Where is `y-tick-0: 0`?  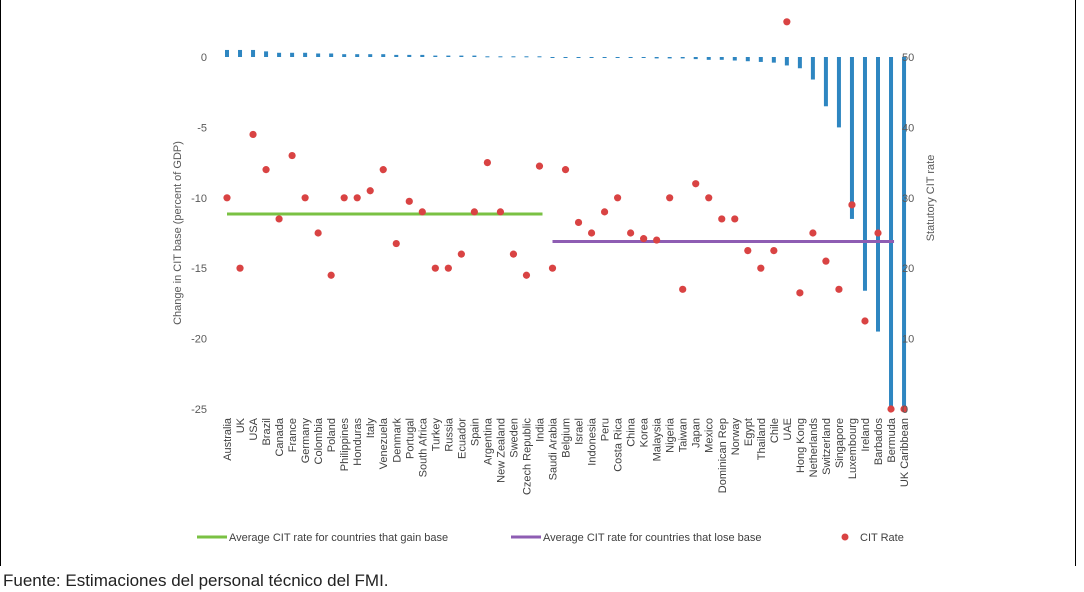 y-tick-0: 0 is located at coordinates (204, 58).